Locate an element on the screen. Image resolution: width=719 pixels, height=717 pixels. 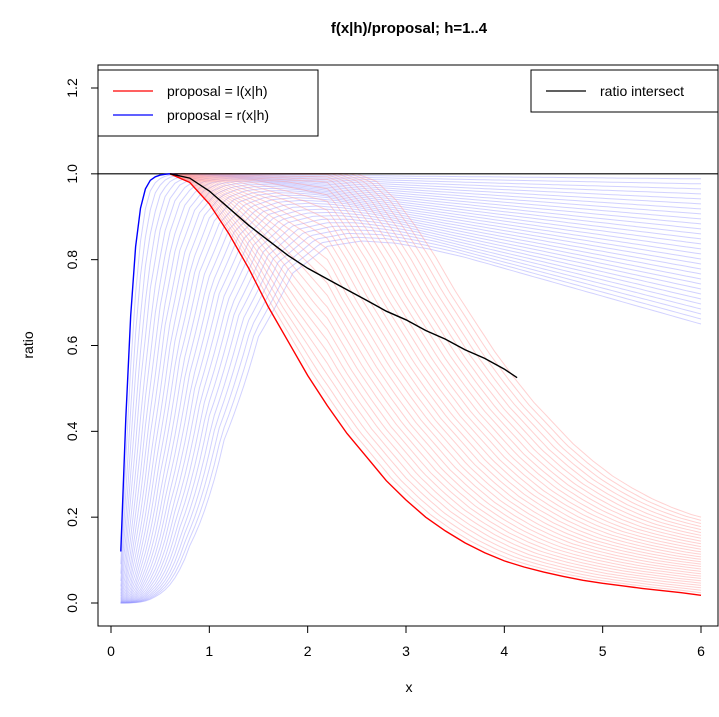
y-tick-label: 1.0 is located at coordinates (72, 174).